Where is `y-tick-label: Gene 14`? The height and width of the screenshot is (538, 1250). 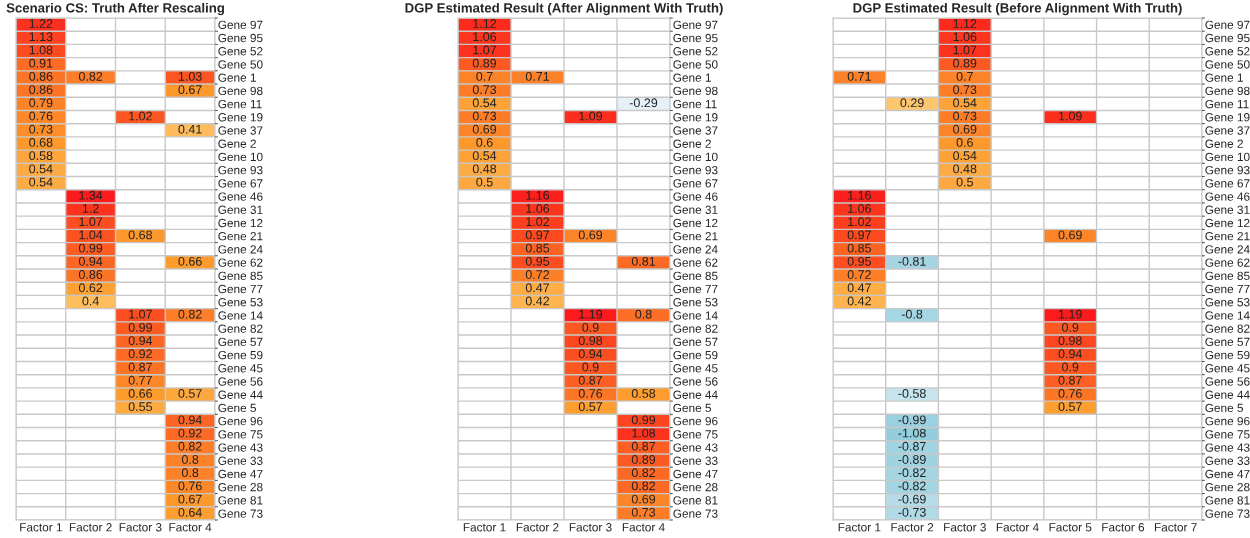 y-tick-label: Gene 14 is located at coordinates (1227, 315).